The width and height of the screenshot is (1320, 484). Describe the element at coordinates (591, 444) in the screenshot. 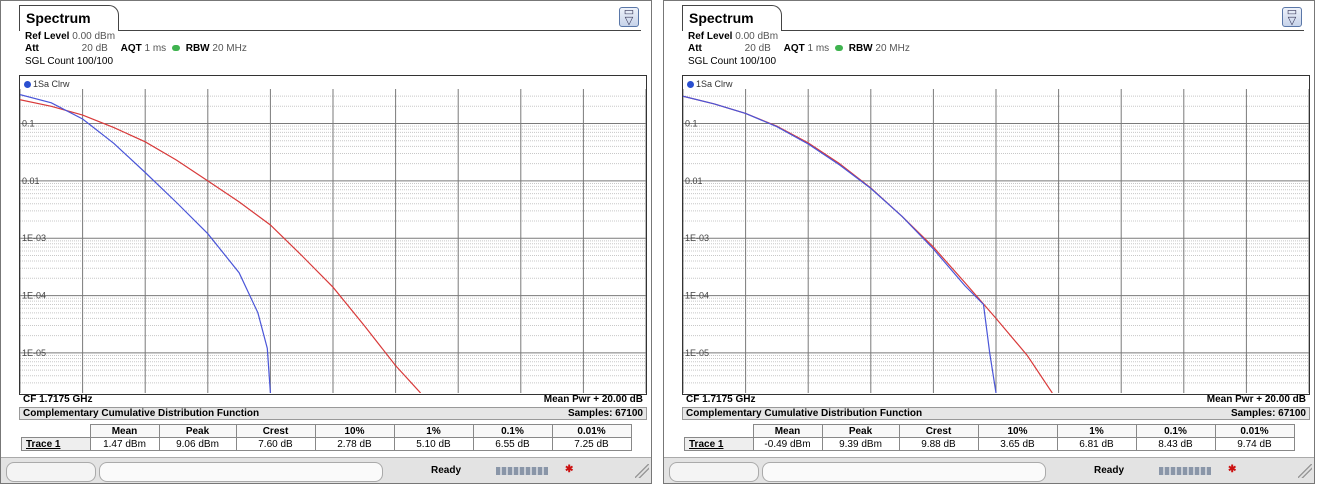

I see `table-cell: 7.25 dB` at that location.